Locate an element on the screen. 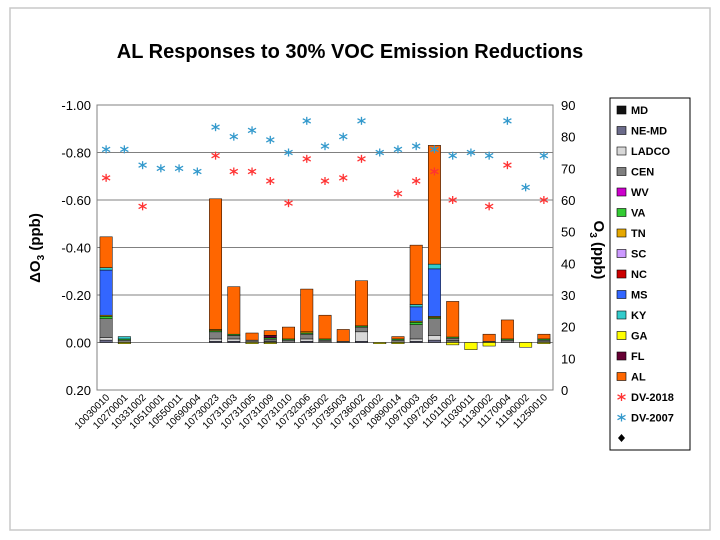 Image resolution: width=720 pixels, height=540 pixels. left-tick-label: -0.40 is located at coordinates (76, 248).